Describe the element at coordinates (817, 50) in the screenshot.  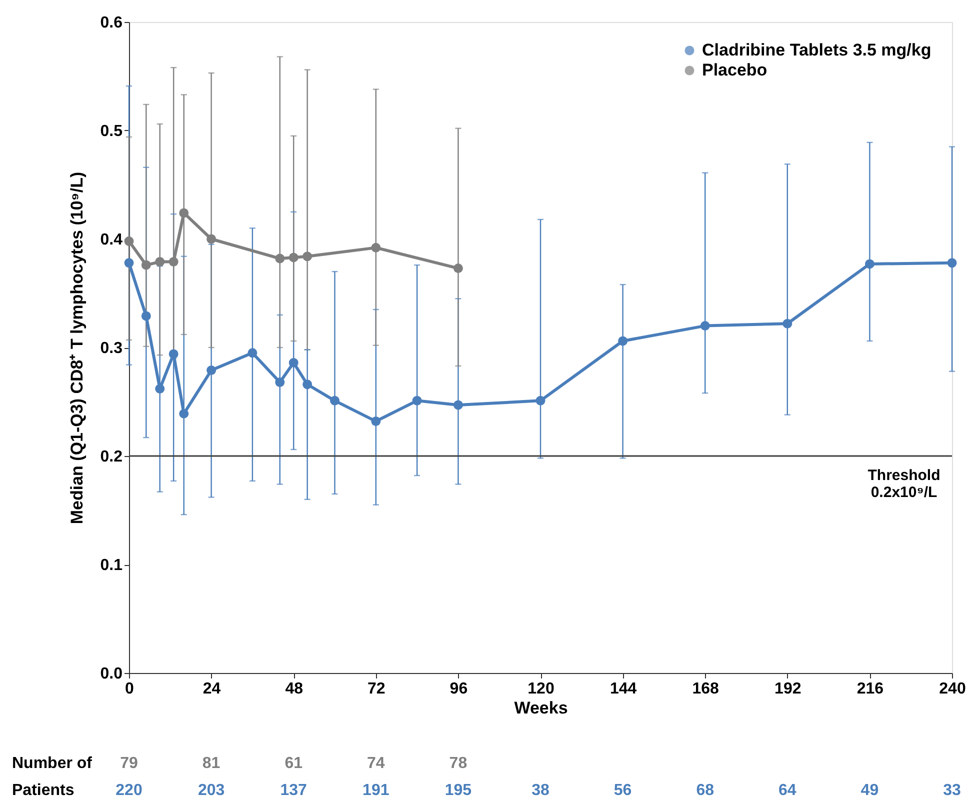
I see `legend-label: Cladribine Tablets 3.5 mg/kg` at that location.